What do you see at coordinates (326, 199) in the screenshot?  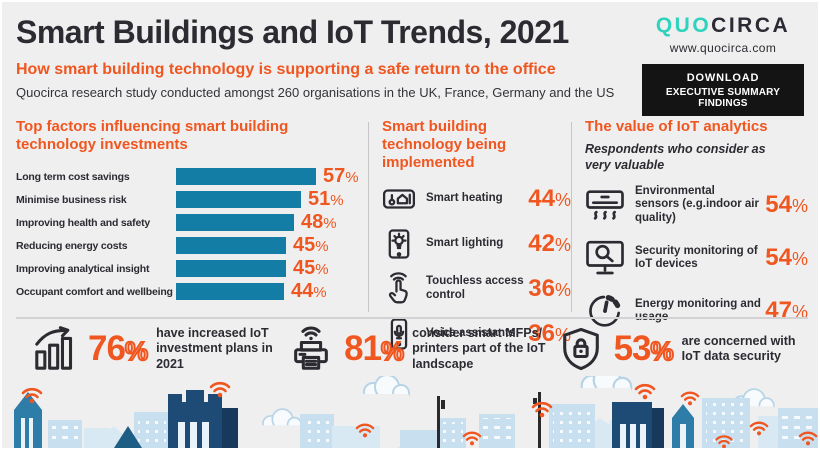 I see `bar-value: 51%` at bounding box center [326, 199].